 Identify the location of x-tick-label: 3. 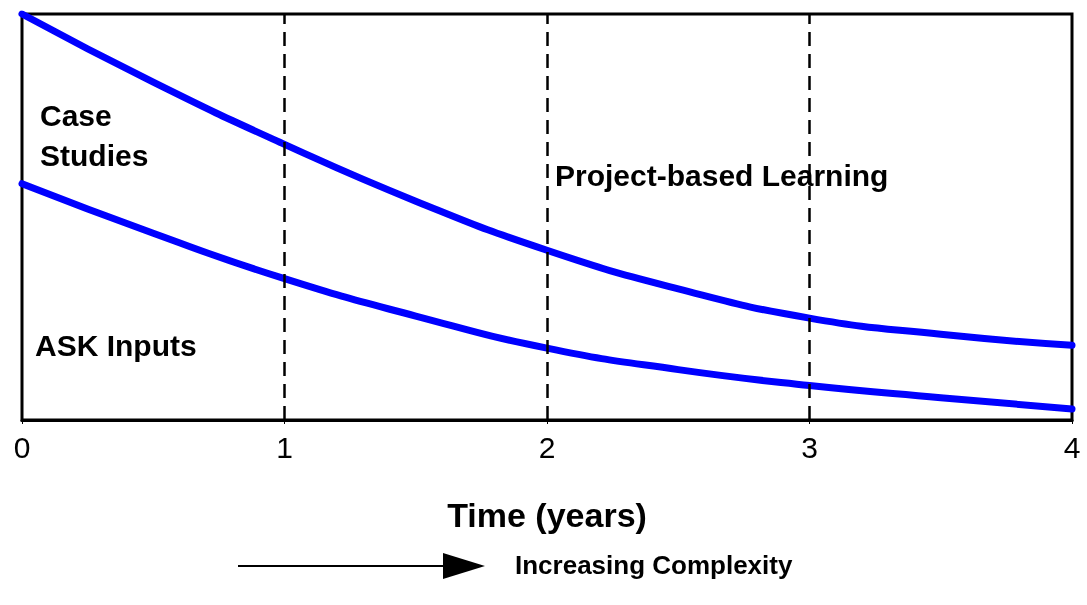
(809, 447).